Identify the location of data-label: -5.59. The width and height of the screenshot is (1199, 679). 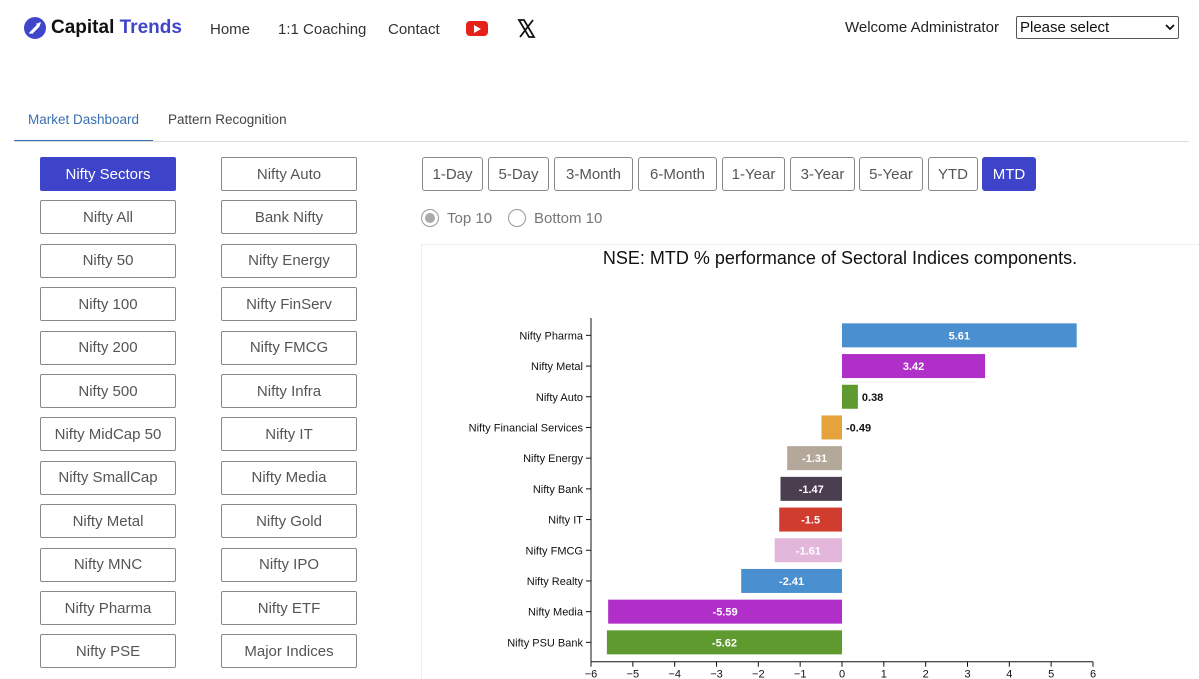
(725, 613).